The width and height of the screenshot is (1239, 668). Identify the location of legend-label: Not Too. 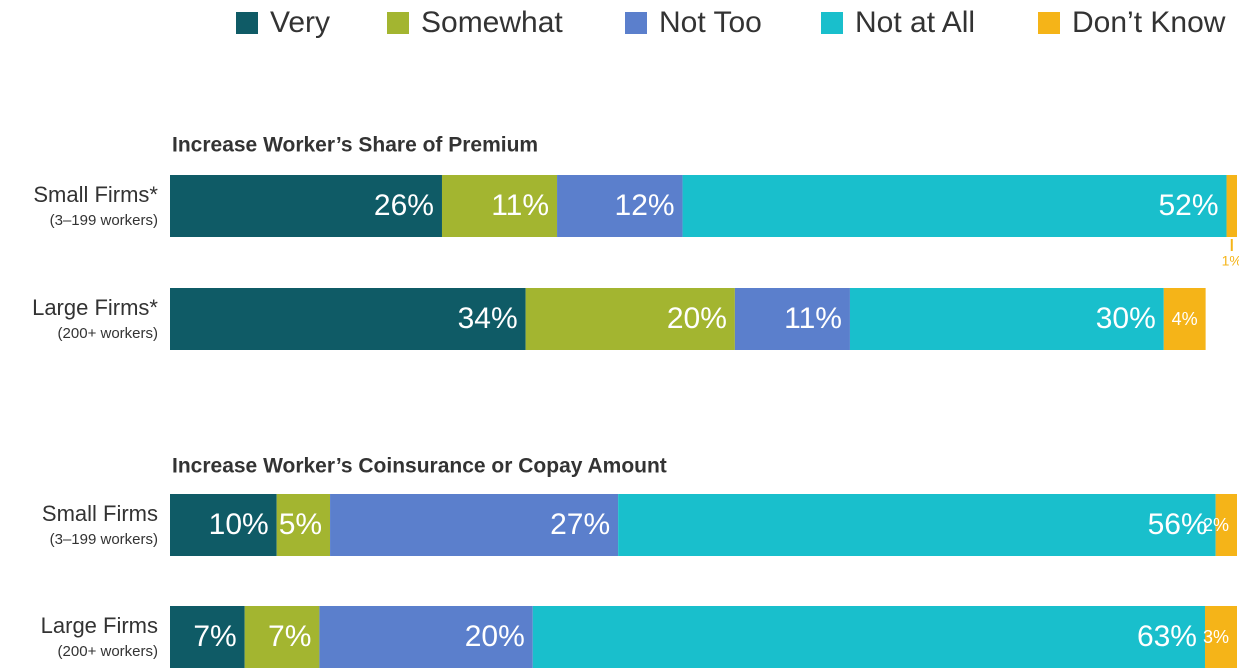
(710, 22).